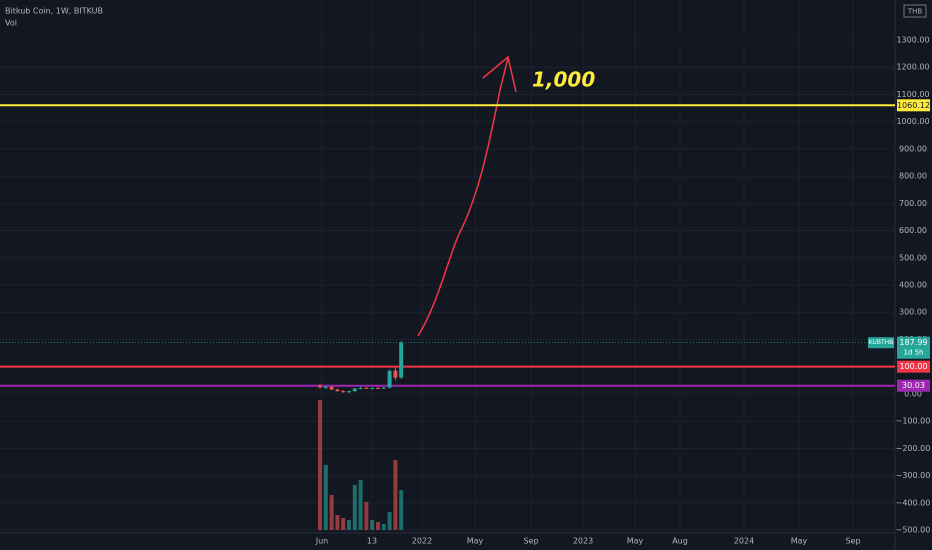  Describe the element at coordinates (913, 312) in the screenshot. I see `y-tick-label: 300.00` at that location.